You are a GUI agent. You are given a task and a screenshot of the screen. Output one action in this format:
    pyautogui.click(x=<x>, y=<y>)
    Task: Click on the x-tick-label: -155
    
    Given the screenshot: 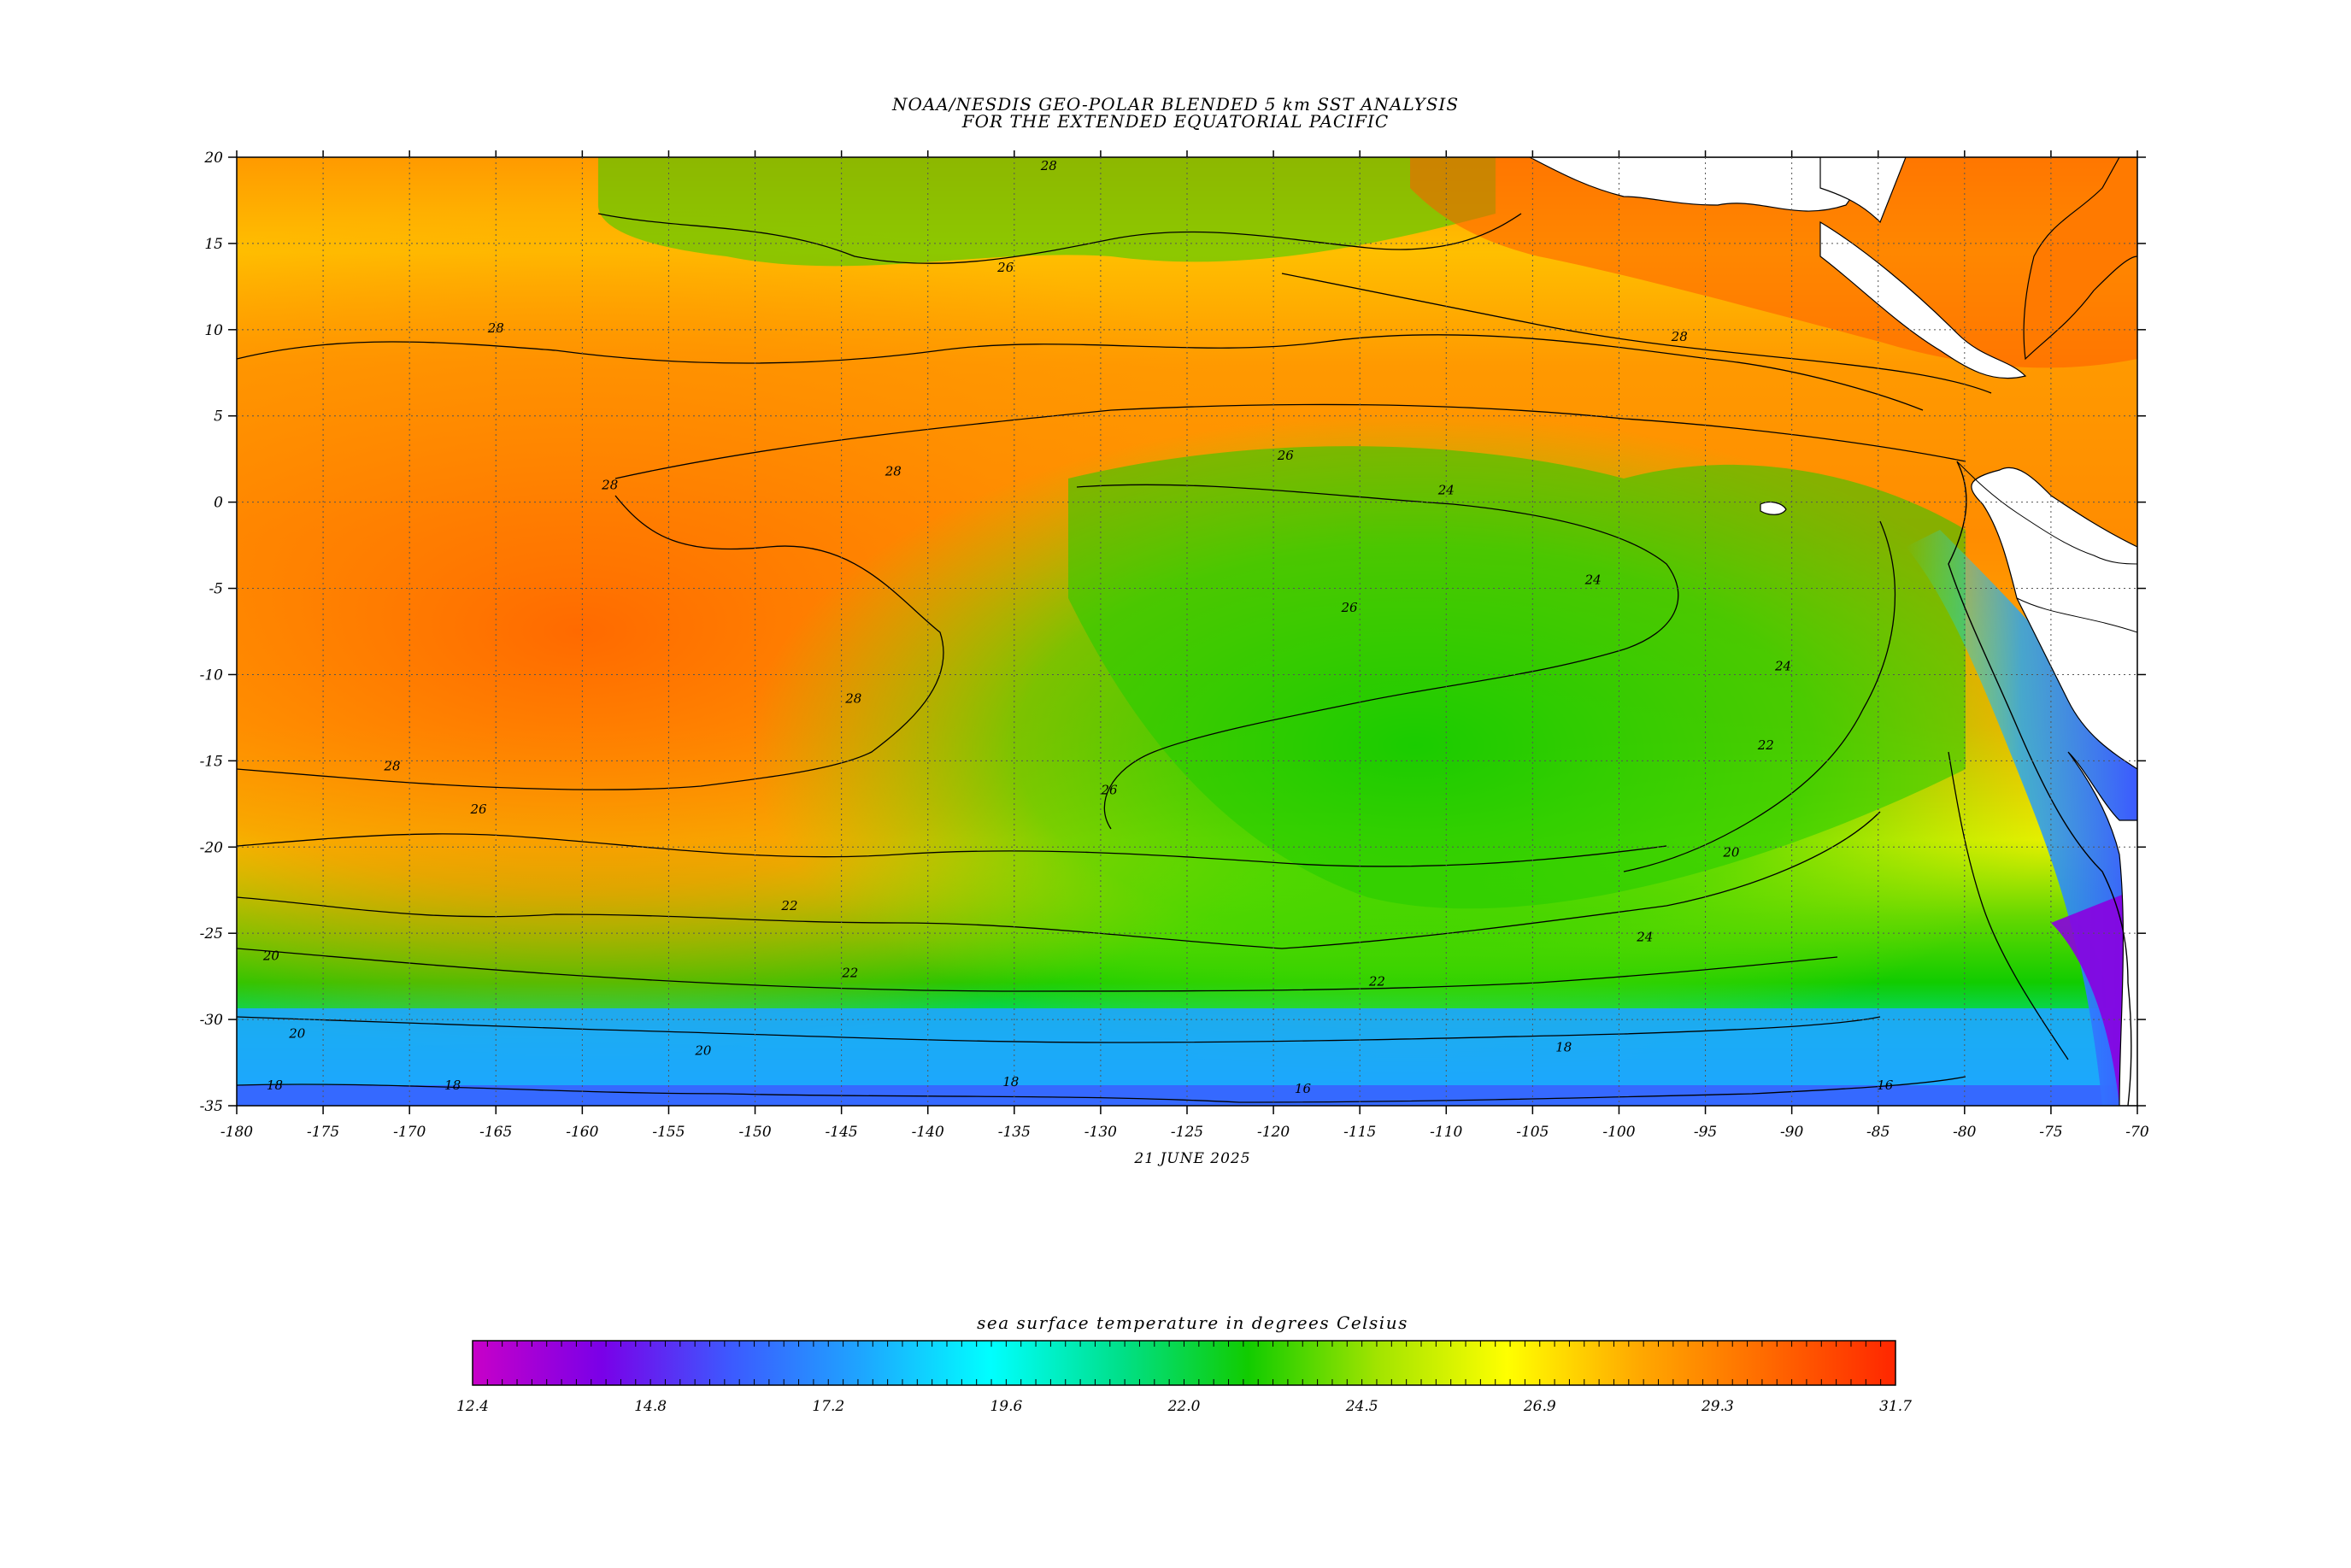 What is the action you would take?
    pyautogui.click(x=668, y=1132)
    